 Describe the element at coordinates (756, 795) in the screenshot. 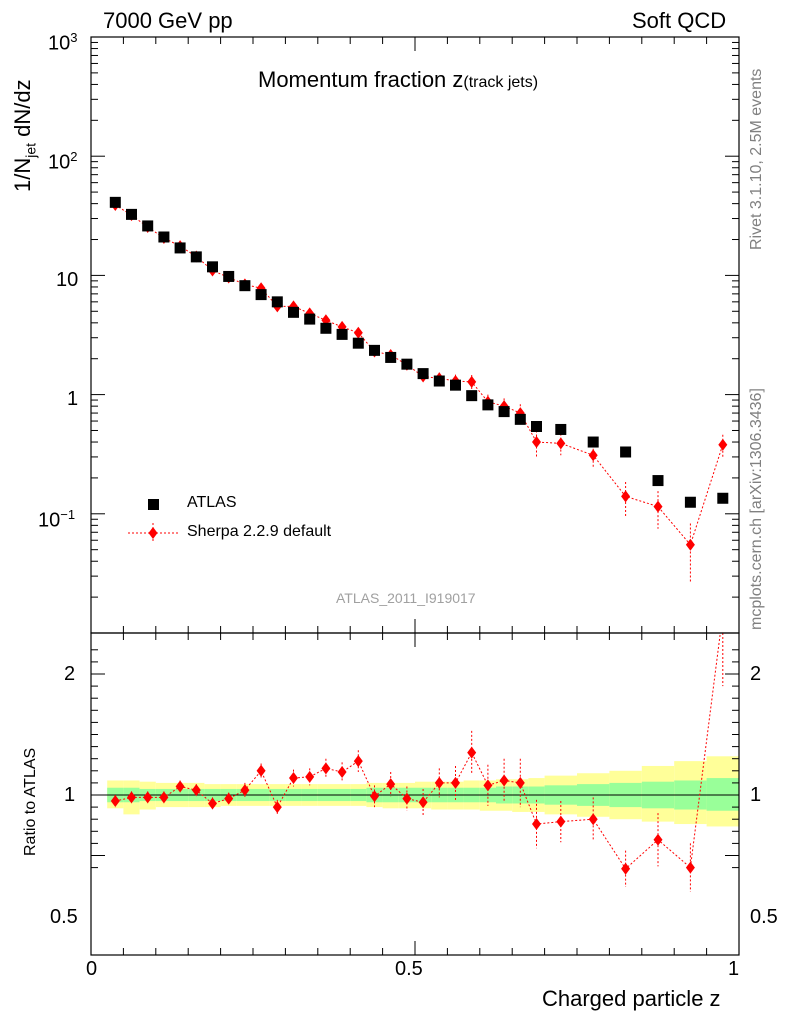

I see `ratio-y-tick-1-right: 1` at that location.